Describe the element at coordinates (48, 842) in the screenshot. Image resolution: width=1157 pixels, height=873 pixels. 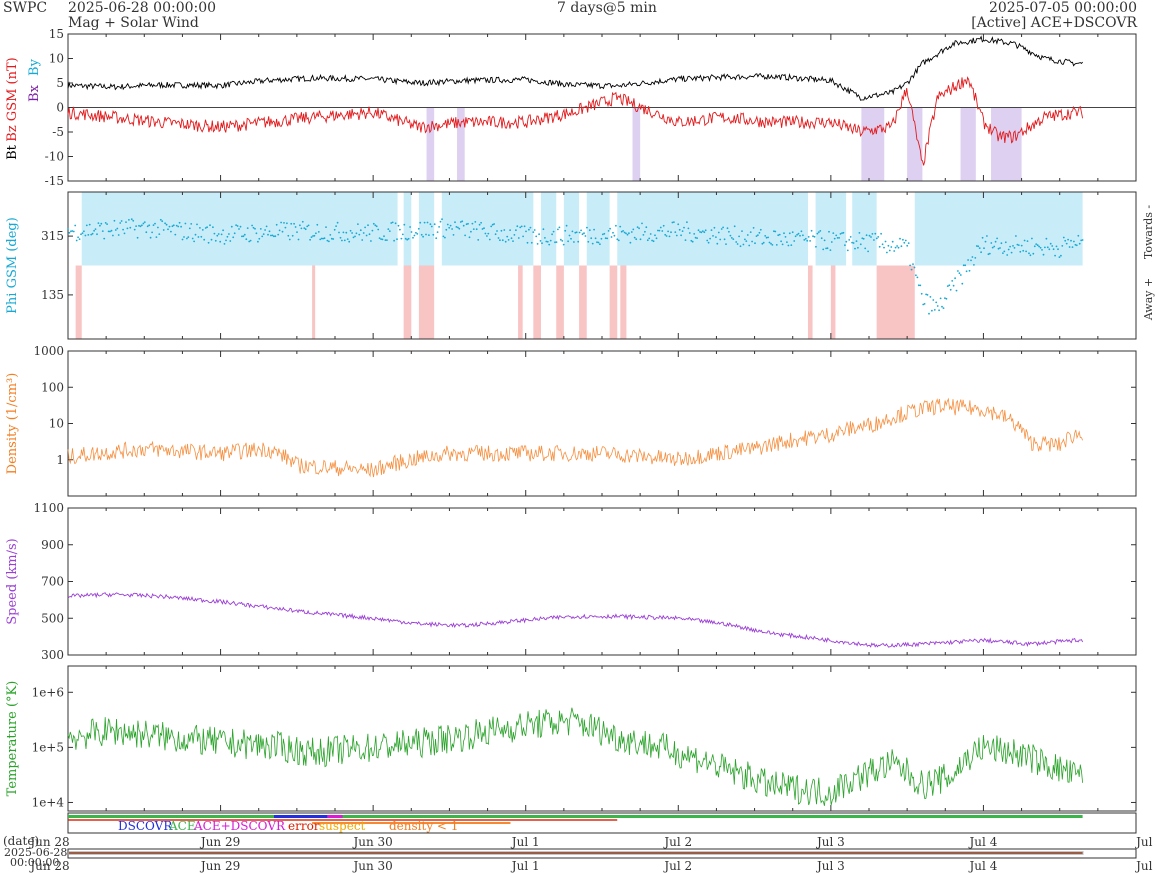
I see `xaxis-label-top: Jun 28` at that location.